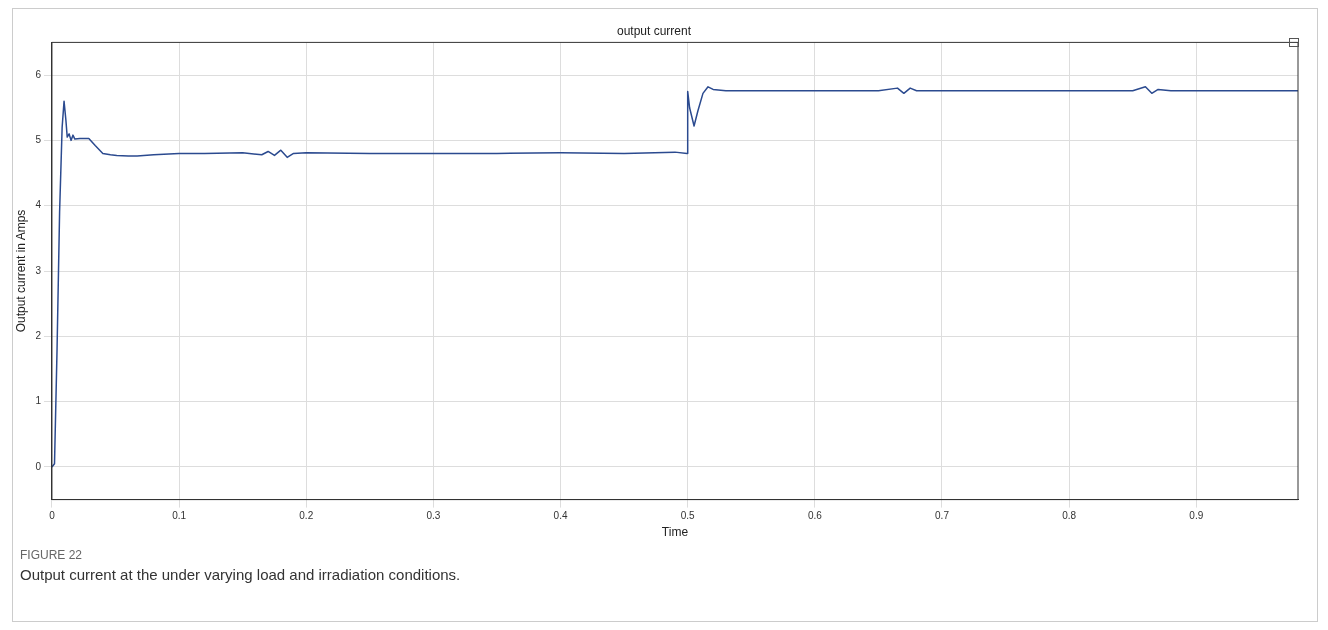 This screenshot has width=1328, height=630. Describe the element at coordinates (654, 30) in the screenshot. I see `chart-title: output current` at that location.